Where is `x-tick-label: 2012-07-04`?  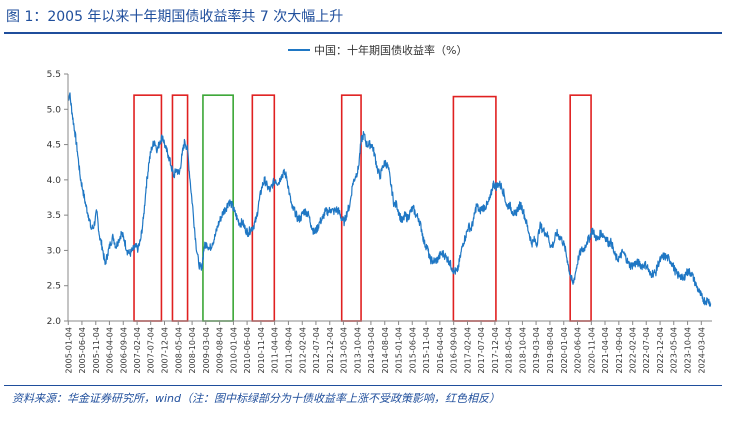 x-tick-label: 2012-07-04 is located at coordinates (316, 350).